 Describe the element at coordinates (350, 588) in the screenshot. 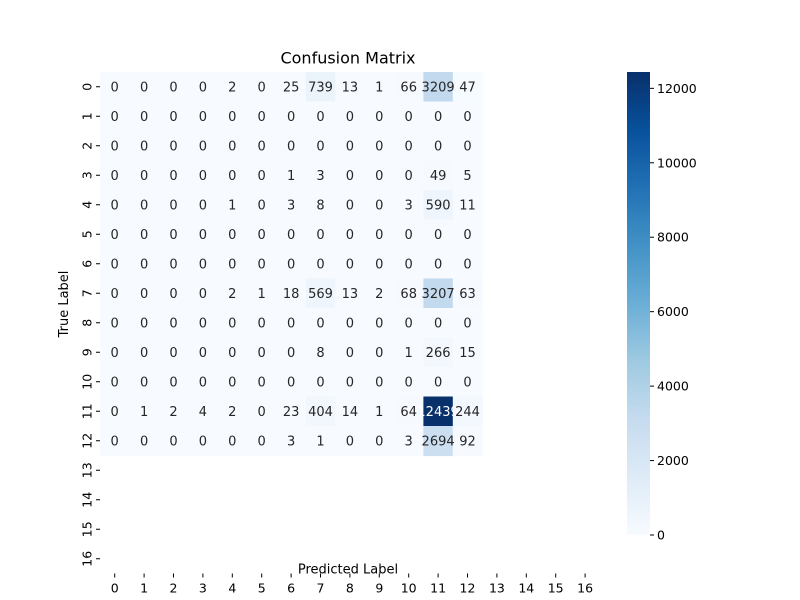

I see `x-tick-label: 8` at that location.